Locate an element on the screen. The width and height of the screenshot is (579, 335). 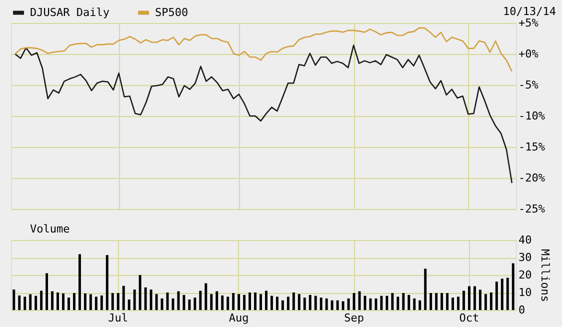
y-tick-label: 40 is located at coordinates (525, 240).